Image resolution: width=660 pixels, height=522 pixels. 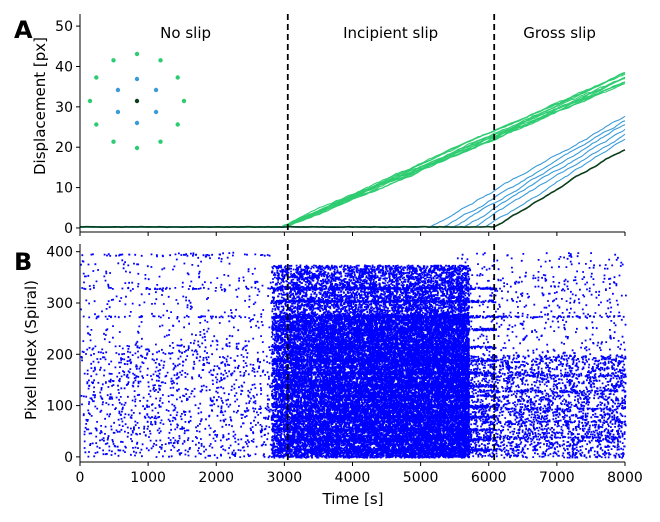 I want to click on y-tick-label-b: 300, so click(x=59, y=304).